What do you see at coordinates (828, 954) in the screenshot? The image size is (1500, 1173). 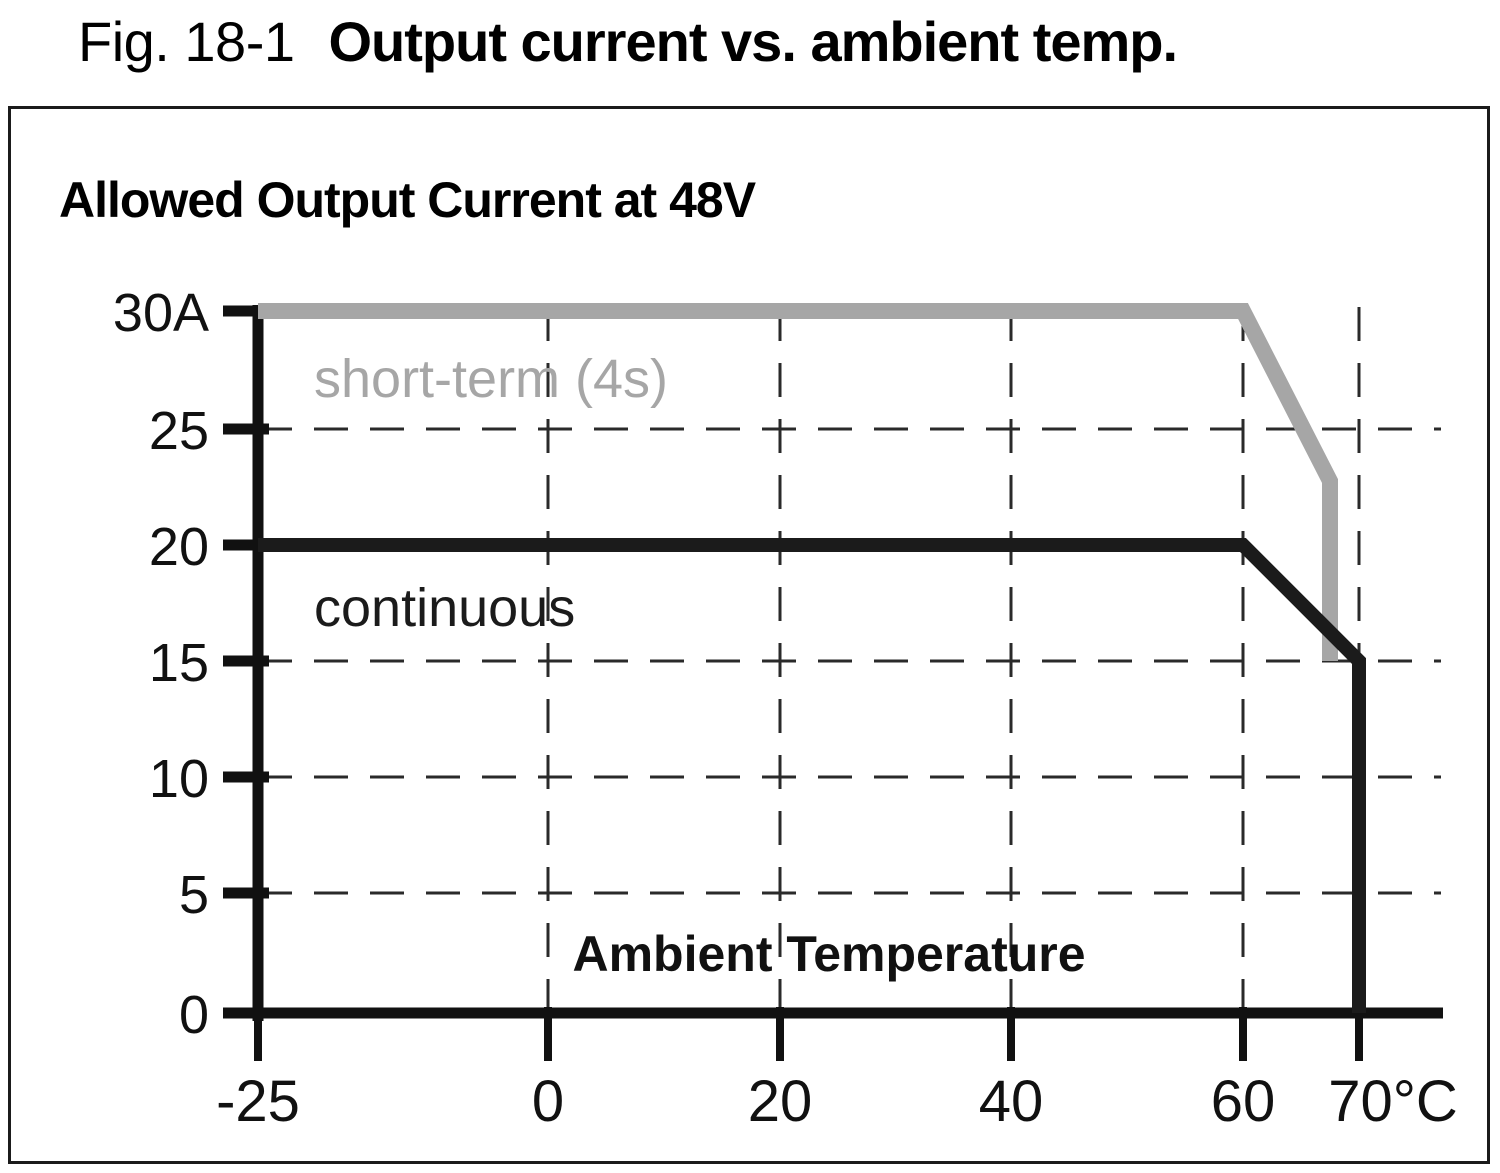 I see `x-axis-title: Ambient Temperature` at bounding box center [828, 954].